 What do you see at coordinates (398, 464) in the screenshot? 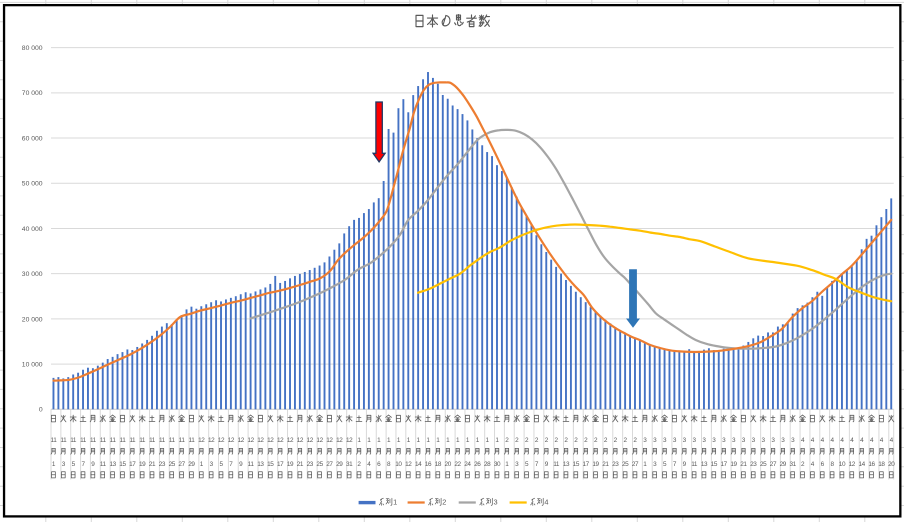
I see `svg-text: 10` at bounding box center [398, 464].